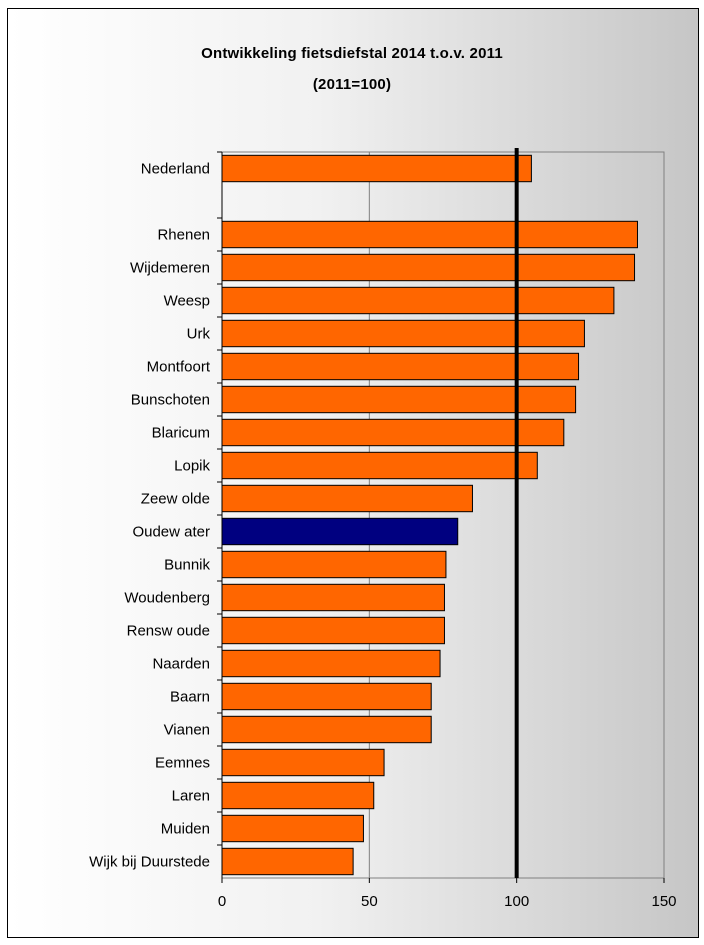  What do you see at coordinates (183, 235) in the screenshot?
I see `category-label: Rhenen` at bounding box center [183, 235].